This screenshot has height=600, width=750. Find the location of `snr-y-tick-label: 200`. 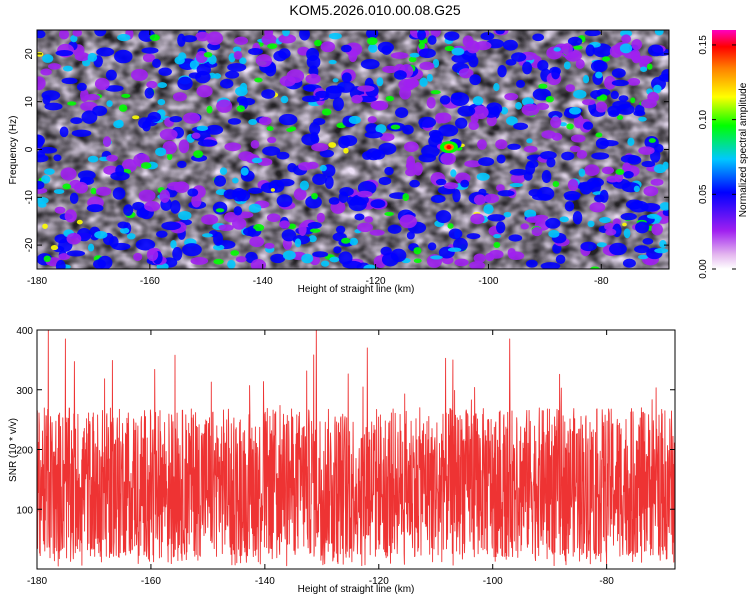

snr-y-tick-label: 200 is located at coordinates (24, 451).